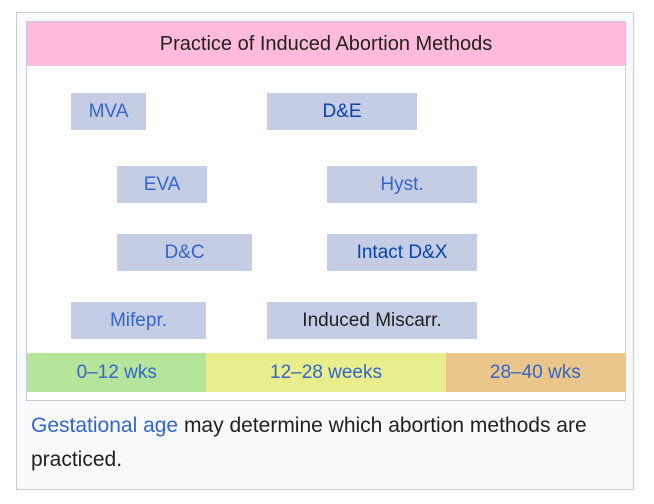  What do you see at coordinates (117, 372) in the screenshot?
I see `timeline-first-trimester: 0–12 wks` at bounding box center [117, 372].